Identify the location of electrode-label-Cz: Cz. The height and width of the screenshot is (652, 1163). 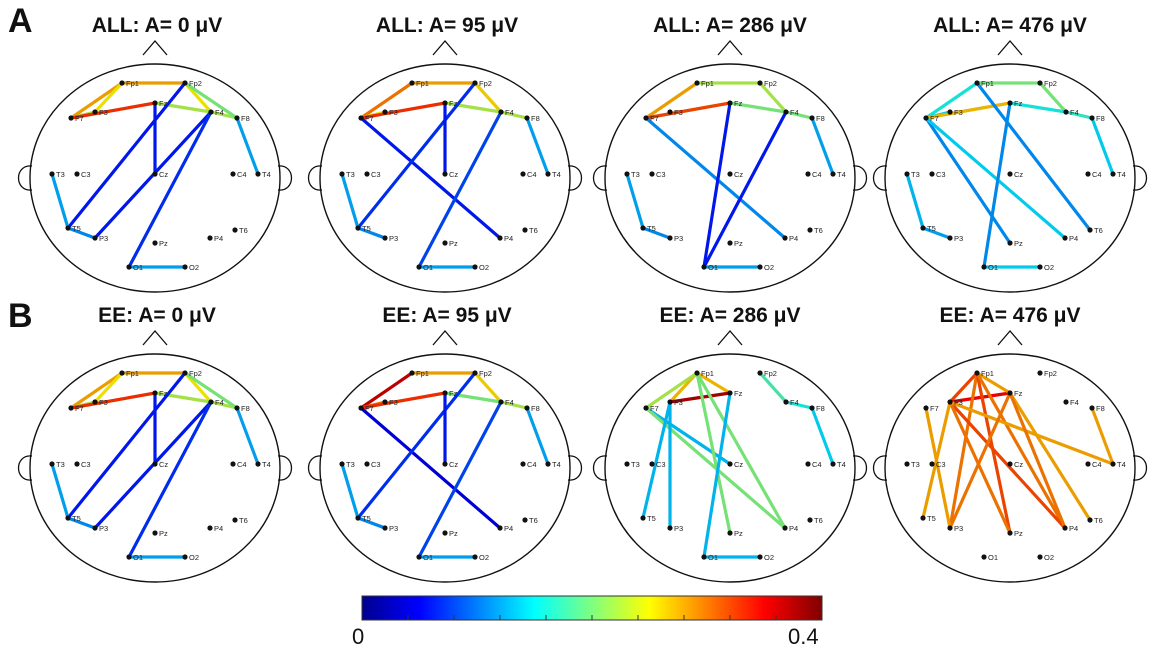
(163, 464).